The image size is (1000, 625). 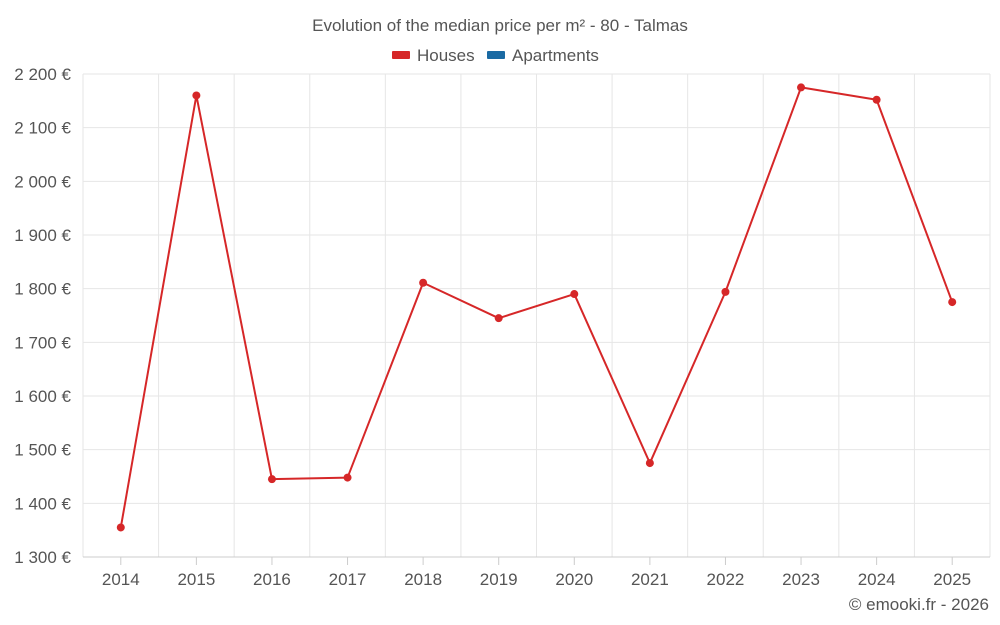 I want to click on data-point-houses-2018, so click(x=423, y=282).